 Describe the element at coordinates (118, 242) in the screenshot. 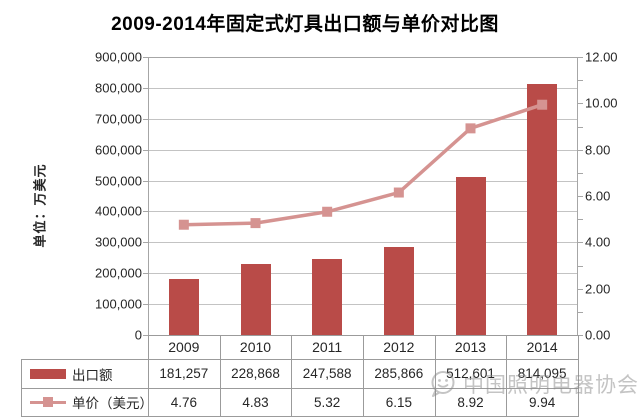

I see `left-axis-tick-label: 300,000` at that location.